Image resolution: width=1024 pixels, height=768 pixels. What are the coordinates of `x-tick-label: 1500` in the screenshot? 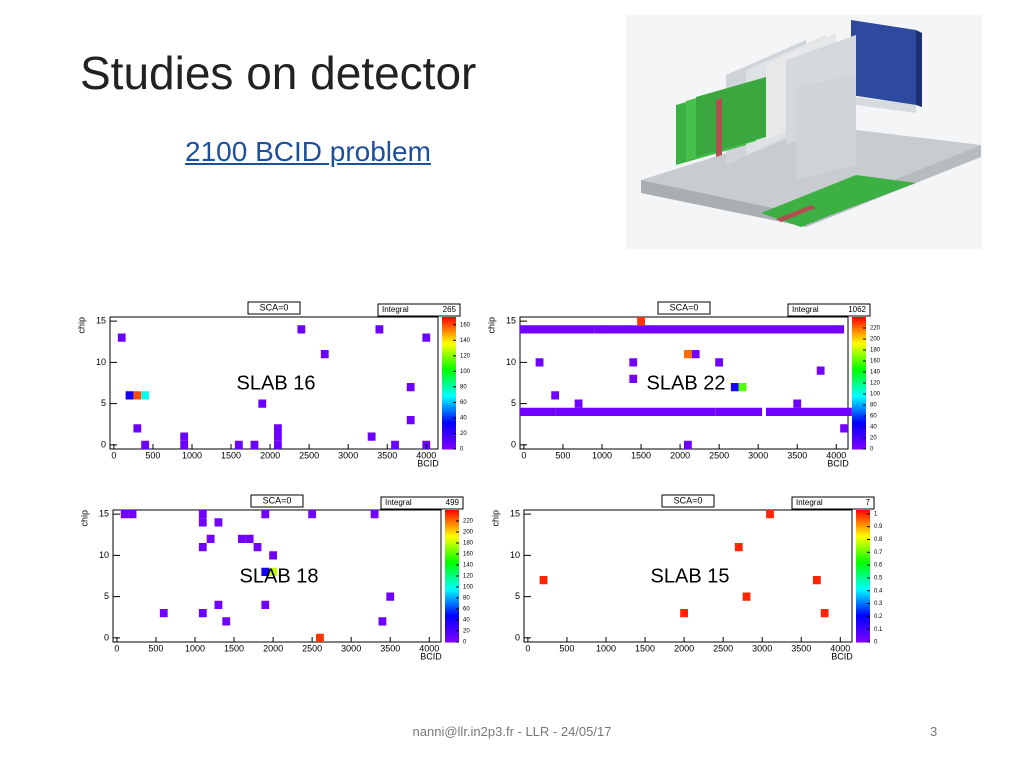 It's located at (231, 455).